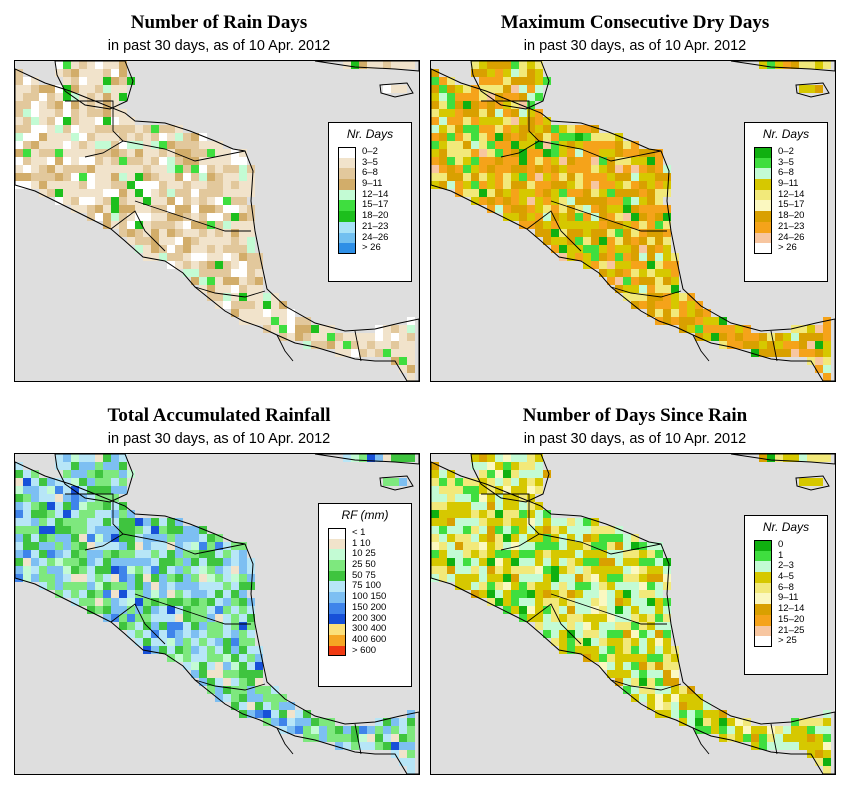  I want to click on panel-title: Maximum Consecutive Dry Days, so click(635, 22).